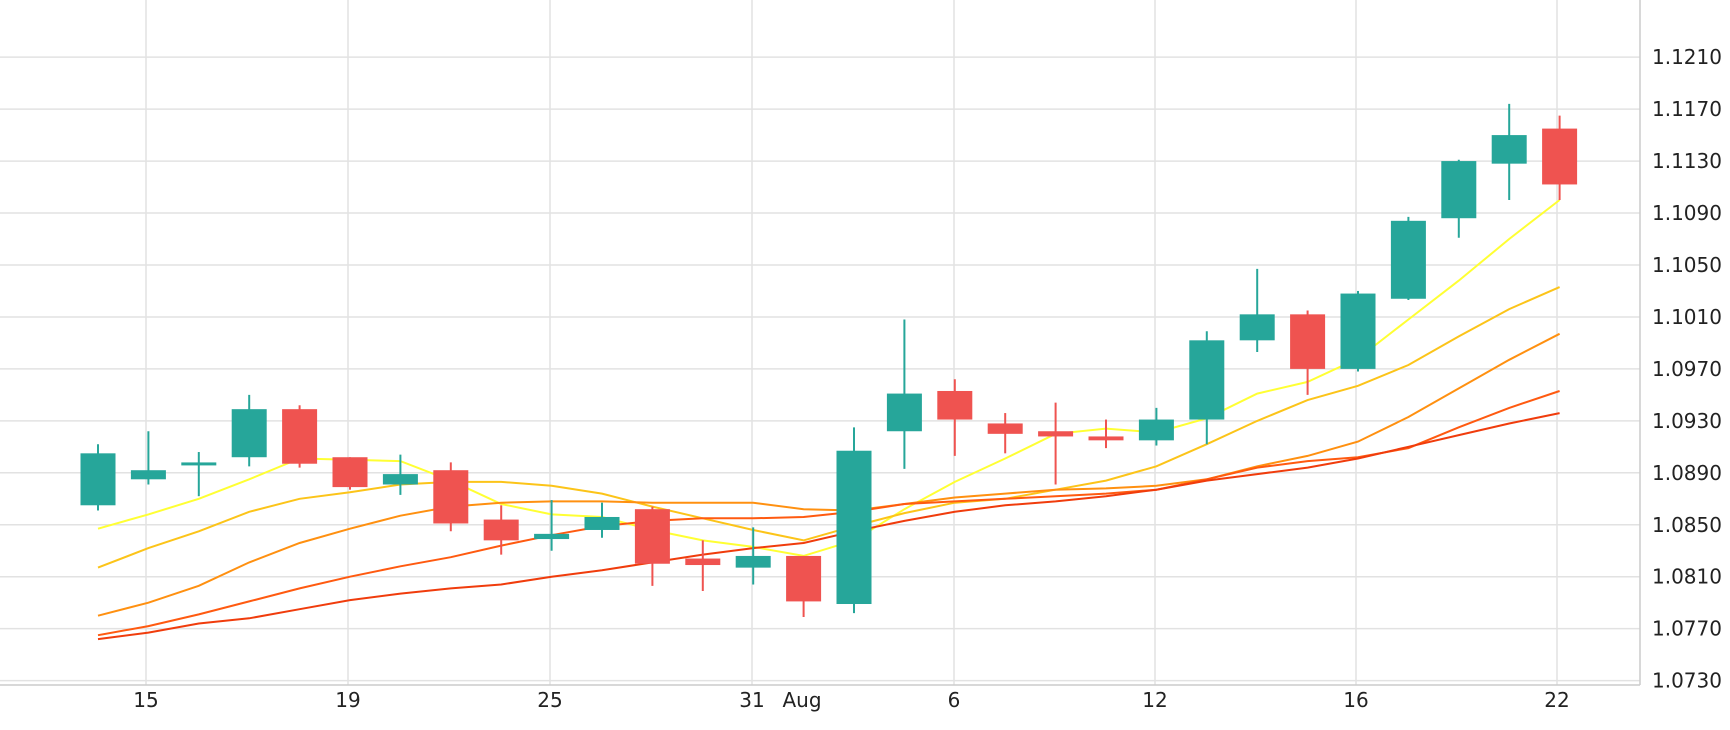 The height and width of the screenshot is (730, 1730). I want to click on y-tick-label: 1.0770, so click(1687, 629).